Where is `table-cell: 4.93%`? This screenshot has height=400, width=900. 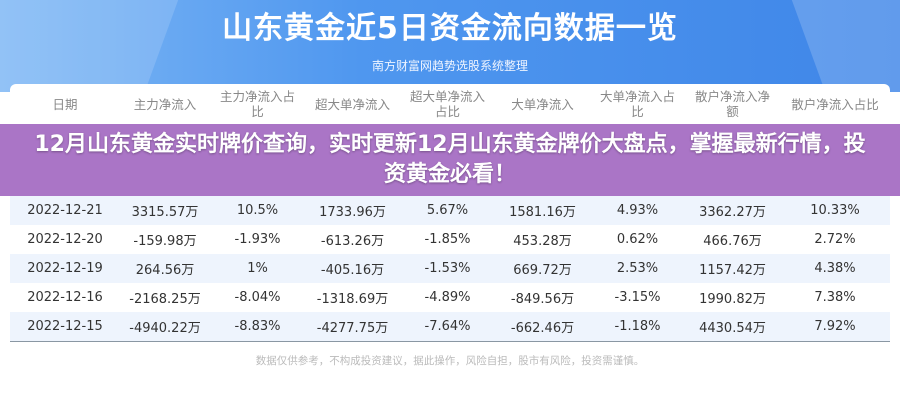
table-cell: 4.93% is located at coordinates (637, 210).